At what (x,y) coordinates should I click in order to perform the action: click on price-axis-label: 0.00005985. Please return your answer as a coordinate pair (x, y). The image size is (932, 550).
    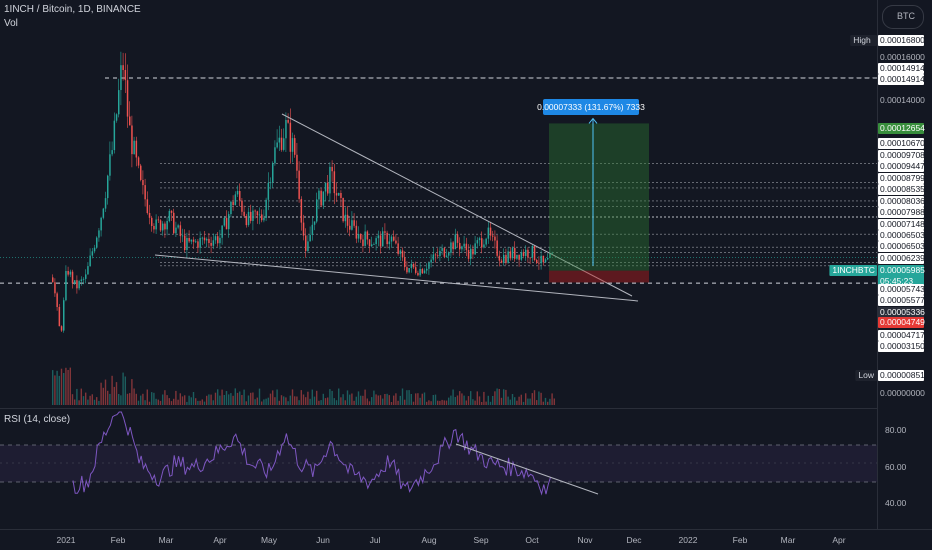
    Looking at the image, I should click on (902, 270).